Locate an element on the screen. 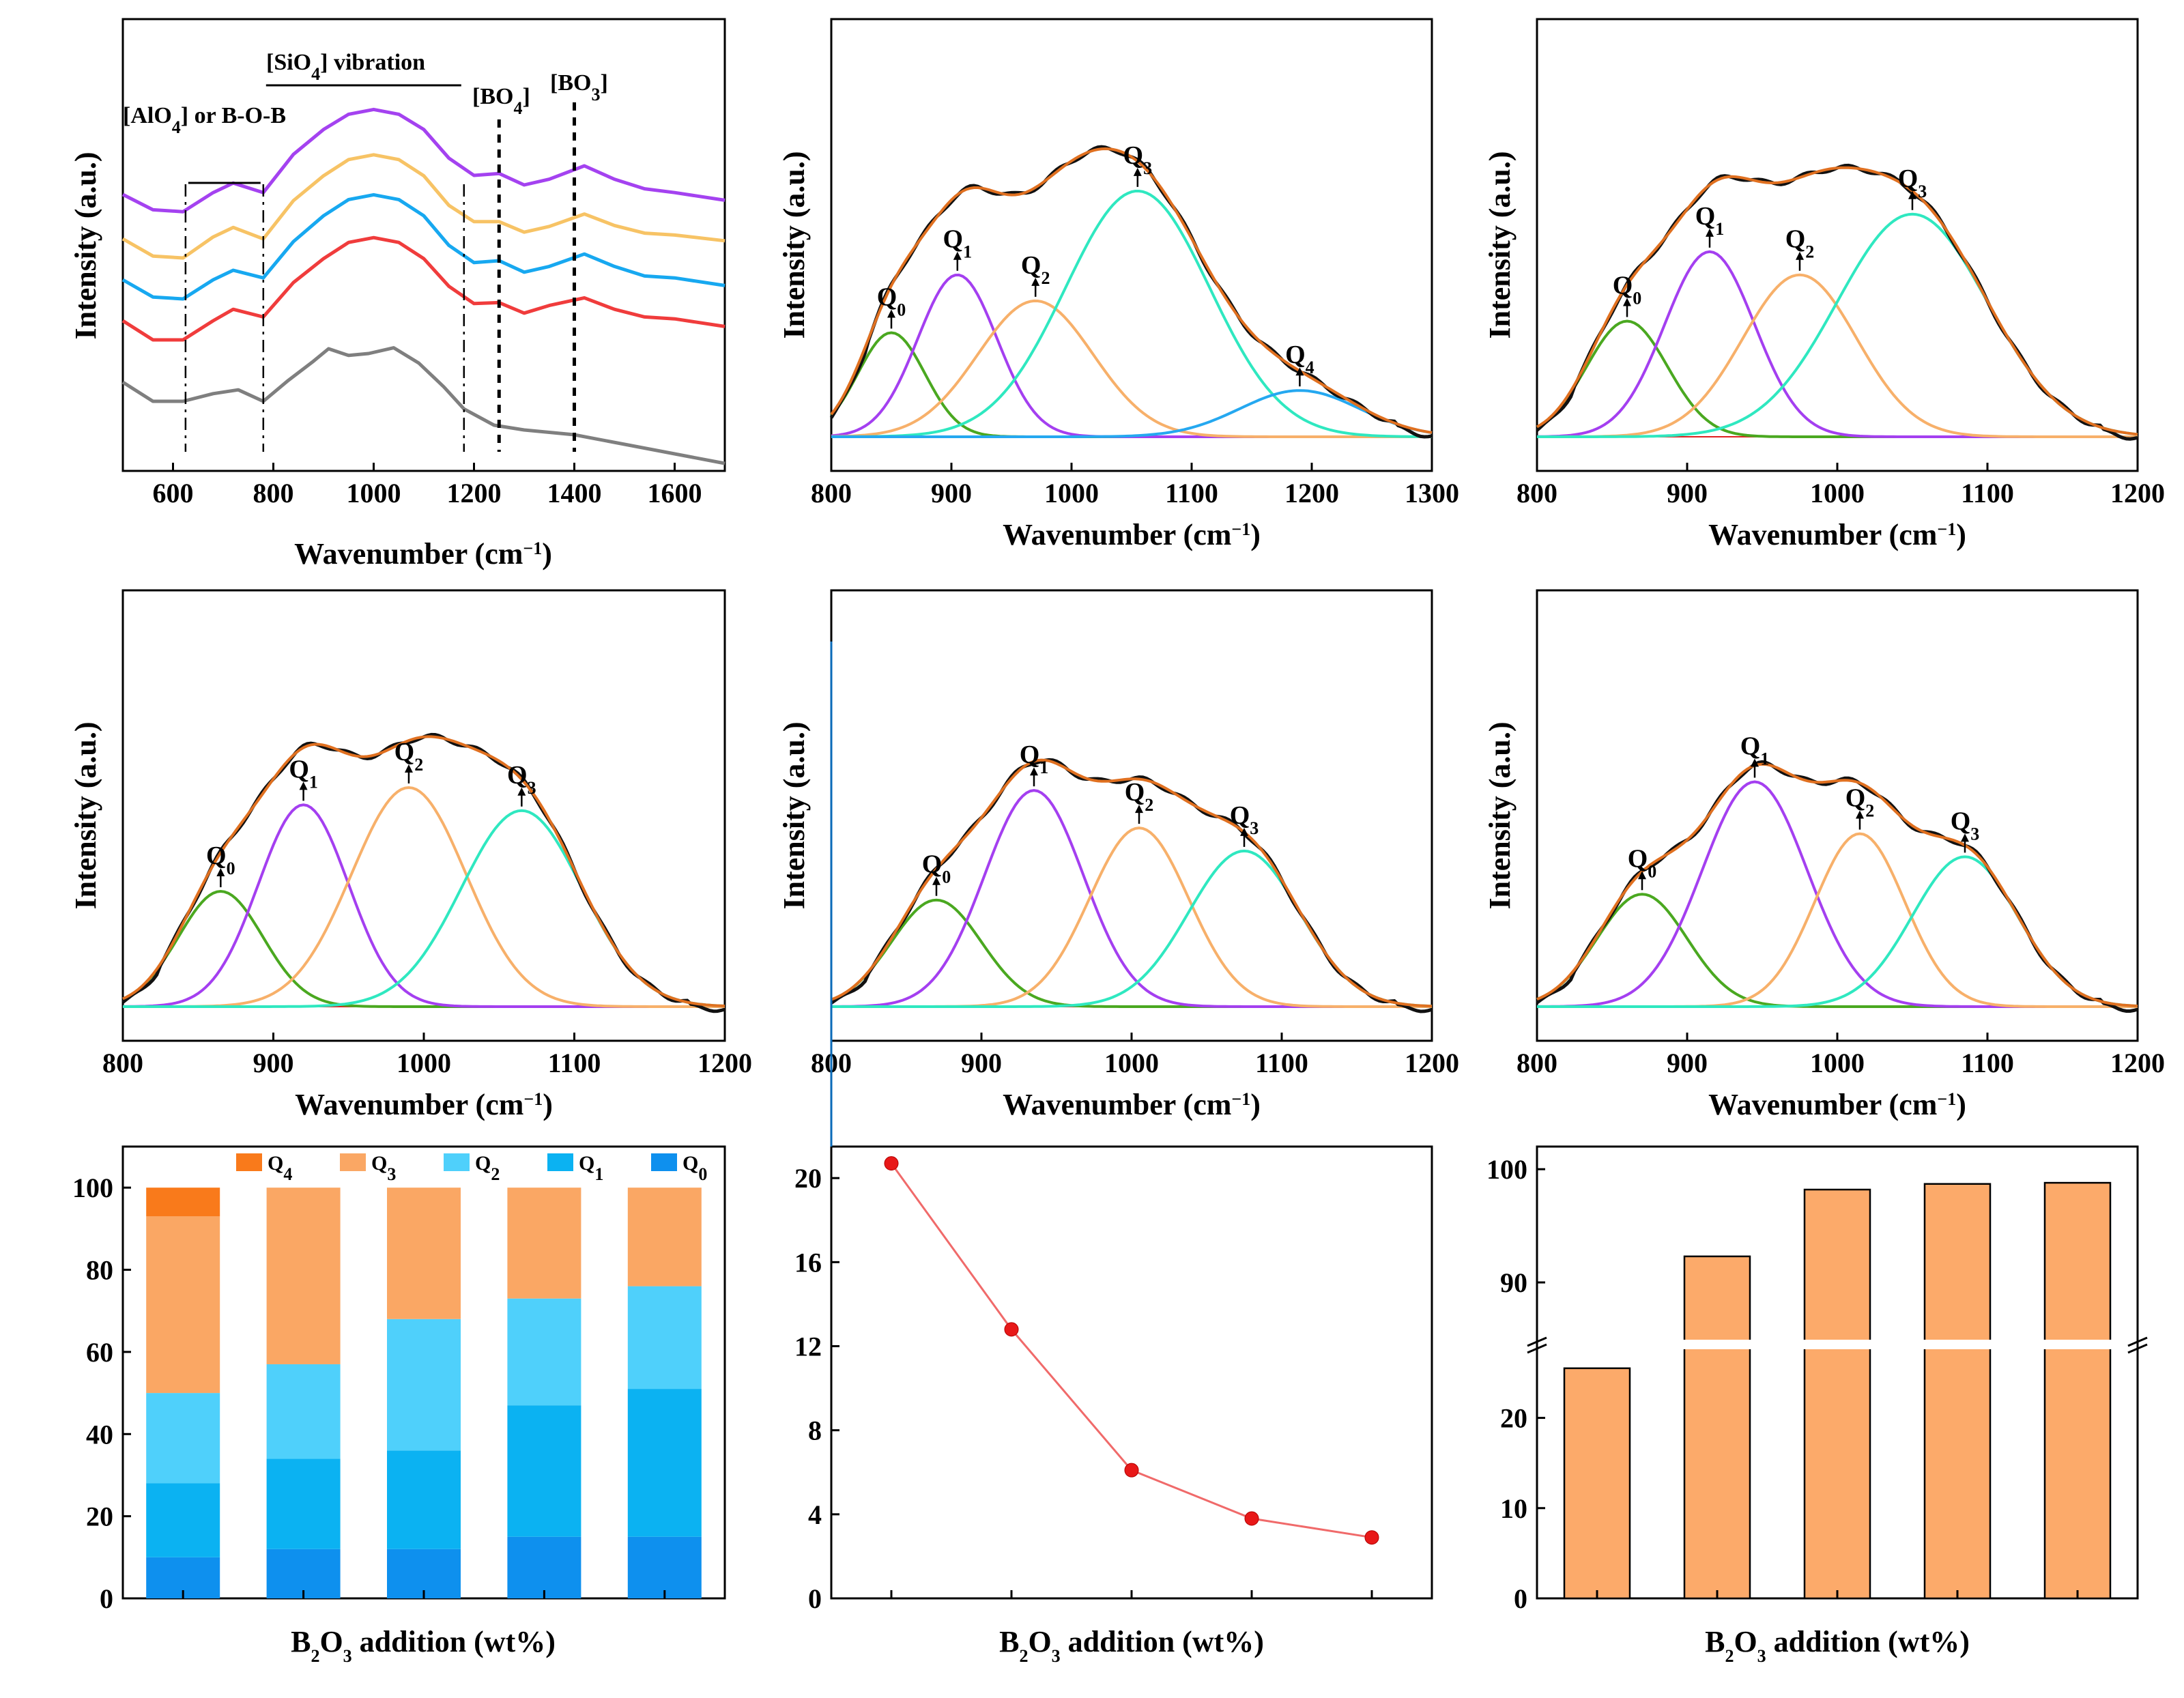 The image size is (2184, 1698). panel-e-arrowhead-Q0 is located at coordinates (936, 880).